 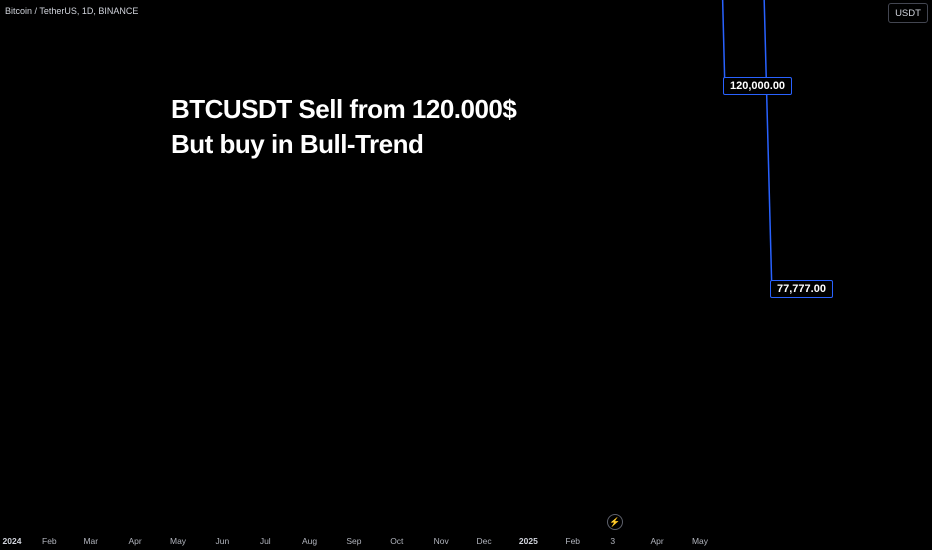 What do you see at coordinates (484, 541) in the screenshot?
I see `time-tick-label: Dec` at bounding box center [484, 541].